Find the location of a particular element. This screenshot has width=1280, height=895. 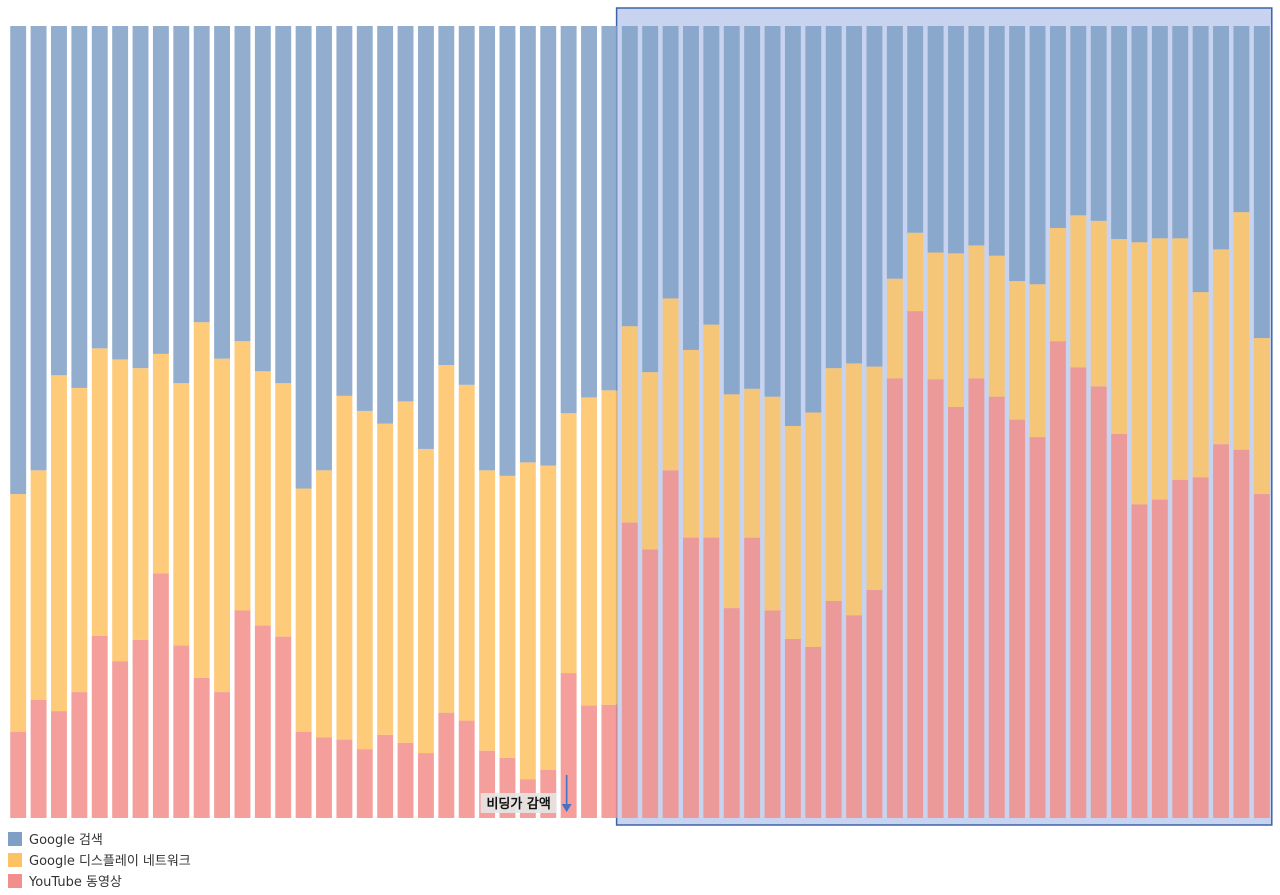

legend-item-google-display-network: Google 디스플레이 네트워크 is located at coordinates (99, 859).